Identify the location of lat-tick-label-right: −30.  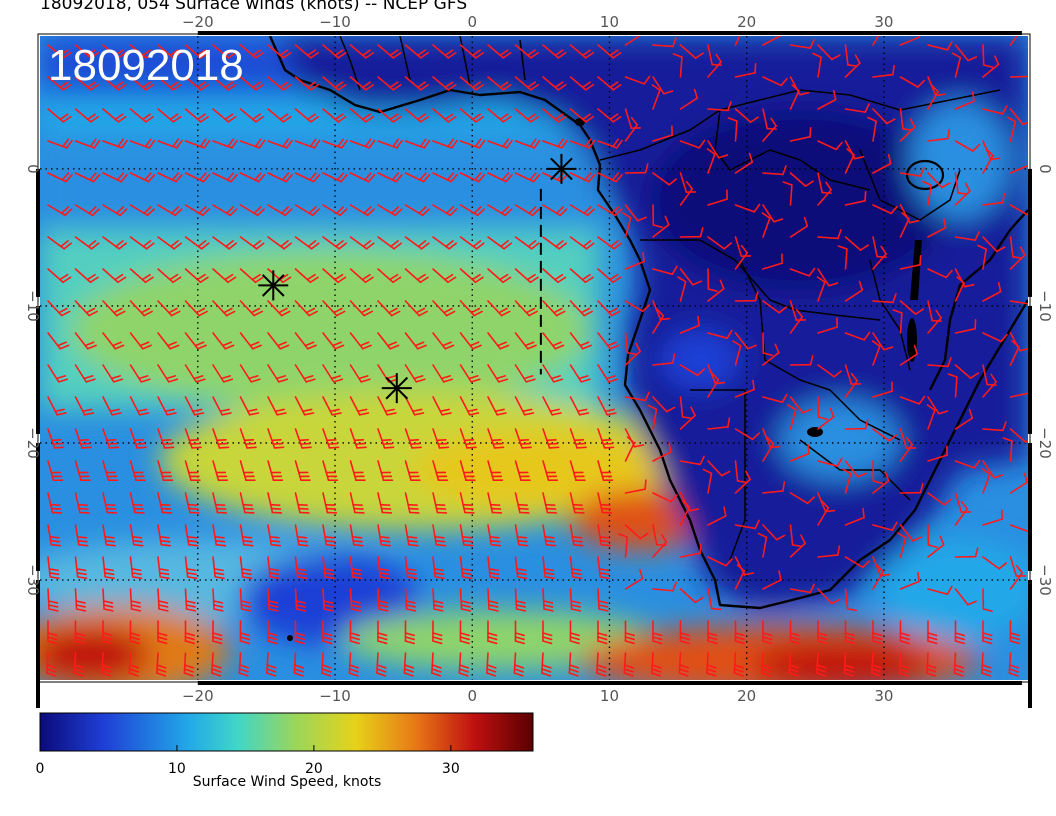
(1045, 580).